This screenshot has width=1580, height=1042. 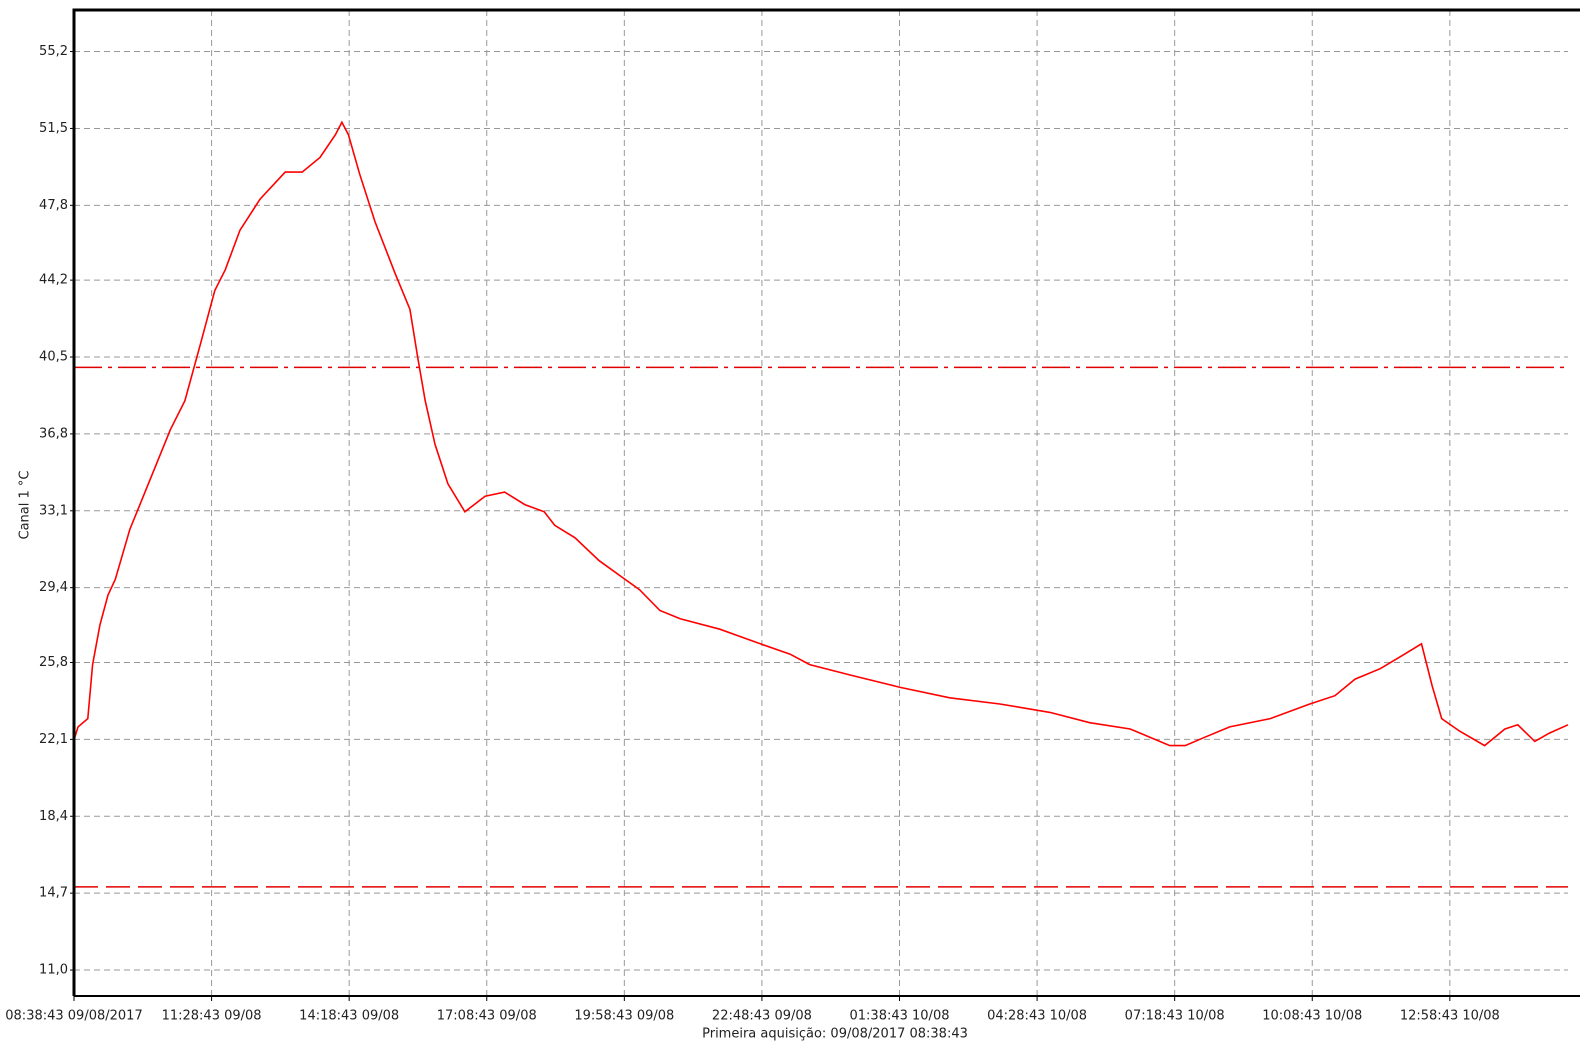 What do you see at coordinates (624, 1016) in the screenshot?
I see `x-tick-label: 19:58:43 09/08` at bounding box center [624, 1016].